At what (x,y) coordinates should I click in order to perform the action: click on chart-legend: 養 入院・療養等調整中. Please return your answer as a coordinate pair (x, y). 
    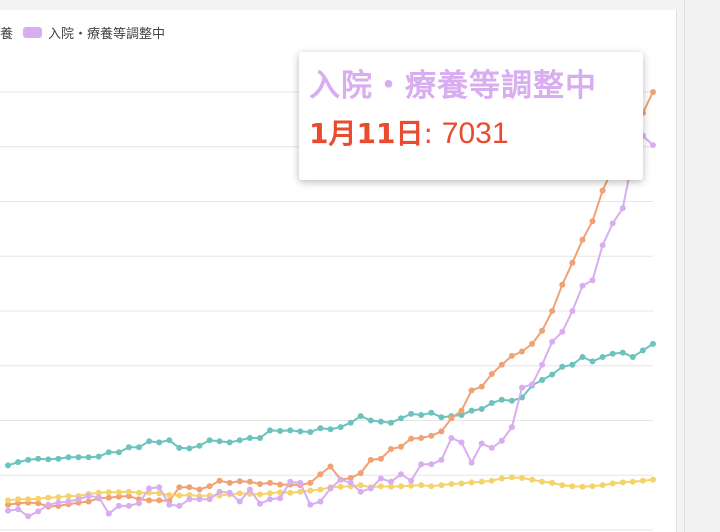
    Looking at the image, I should click on (87, 32).